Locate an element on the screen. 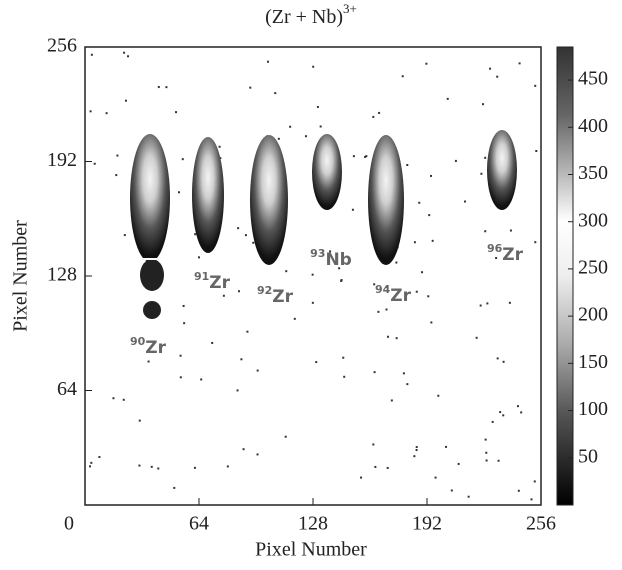  isotope-mass: 90 is located at coordinates (138, 341).